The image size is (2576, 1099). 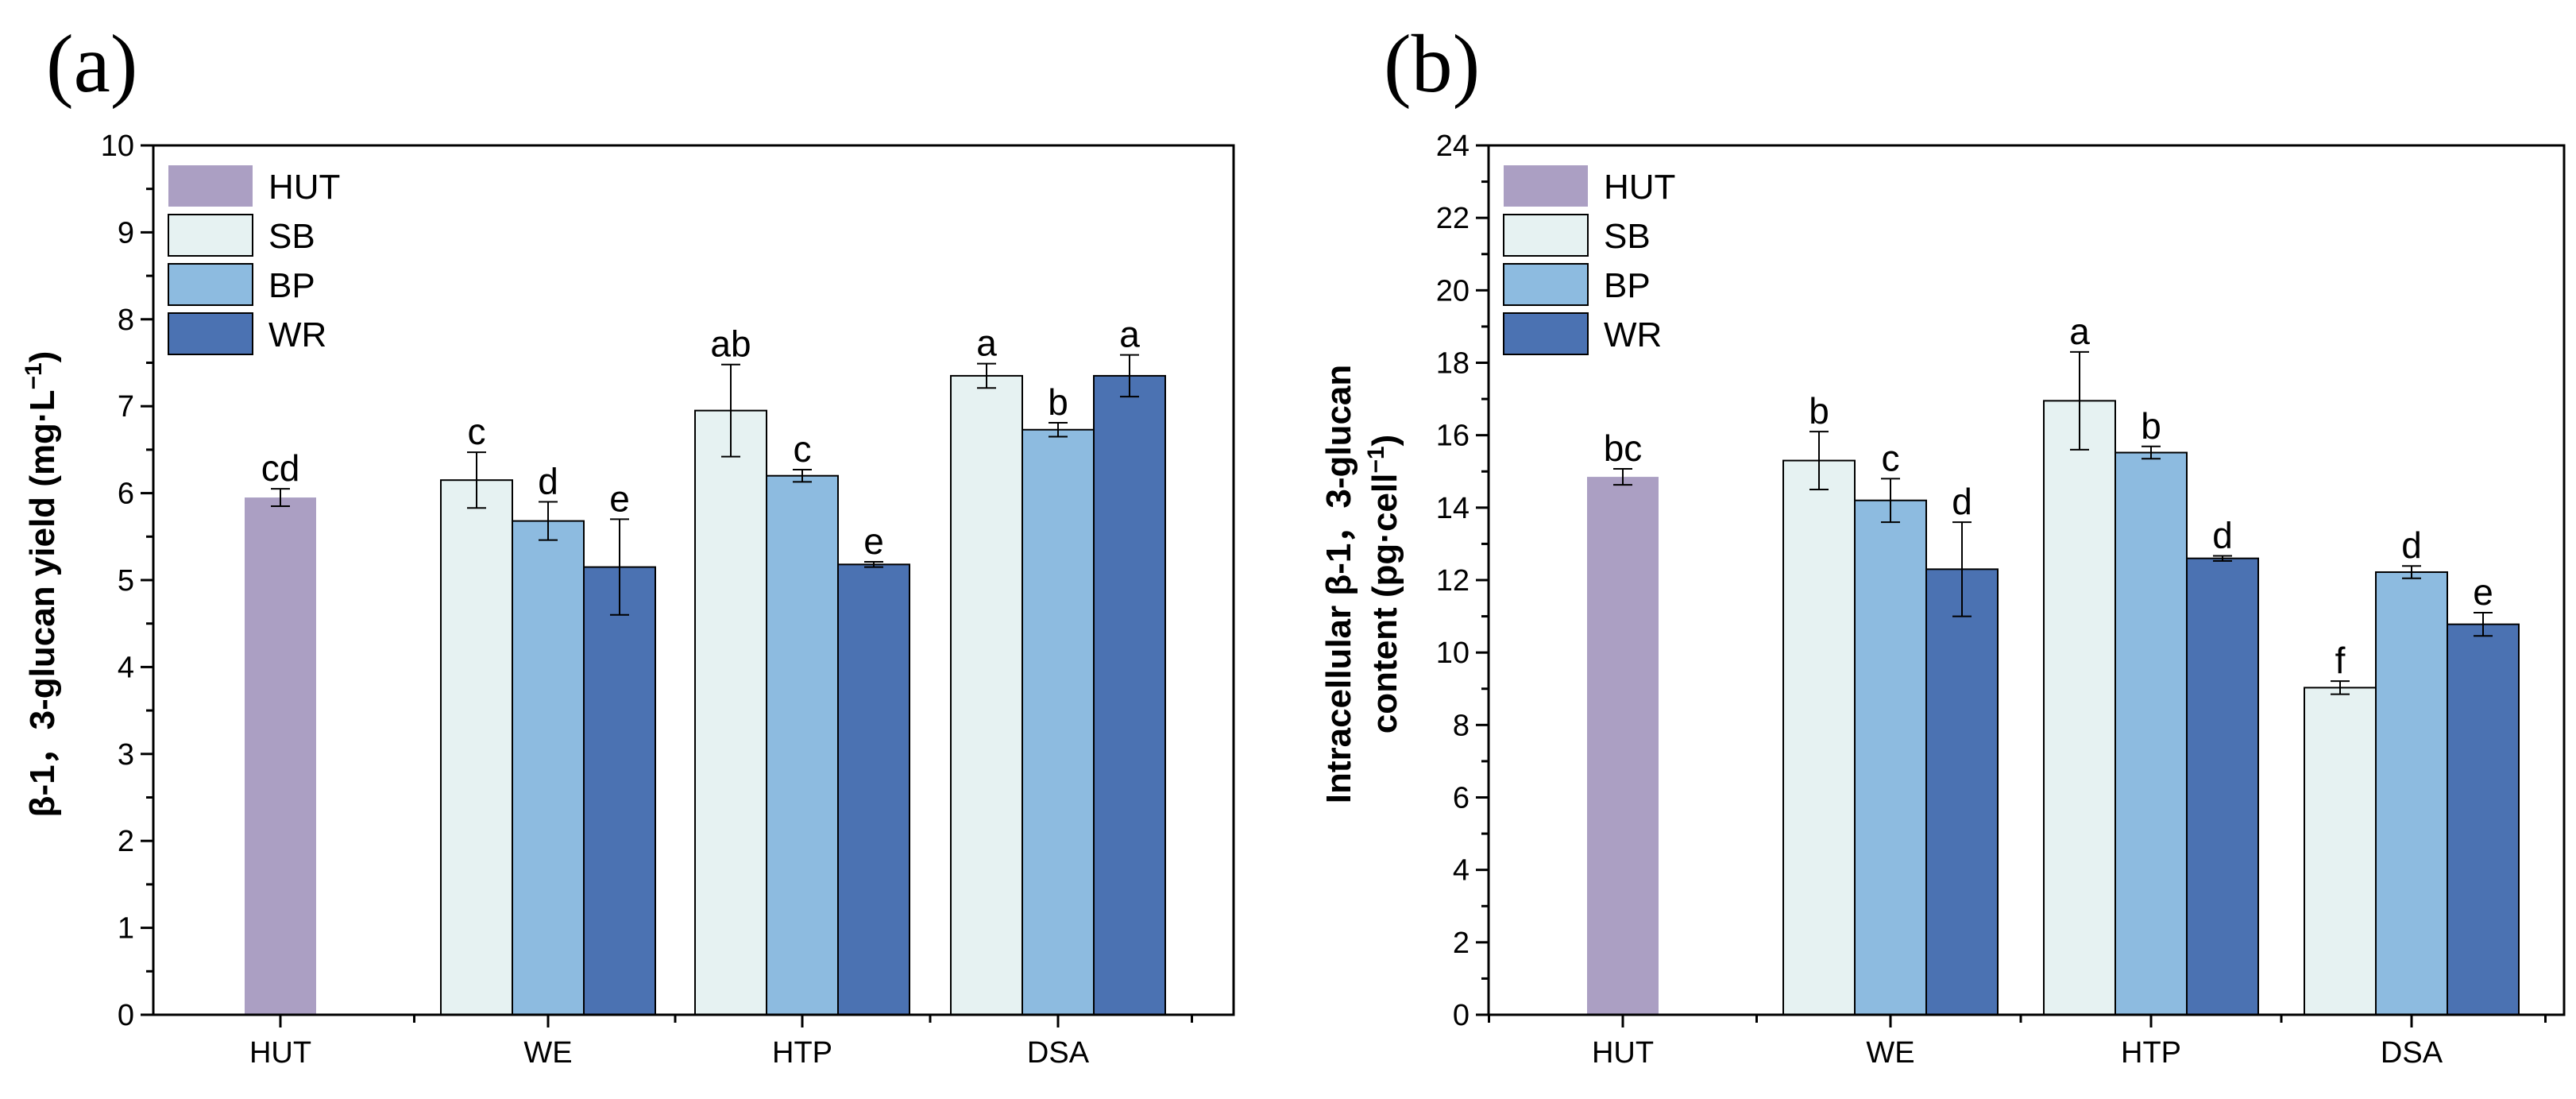 What do you see at coordinates (1623, 449) in the screenshot?
I see `significance-label: bc` at bounding box center [1623, 449].